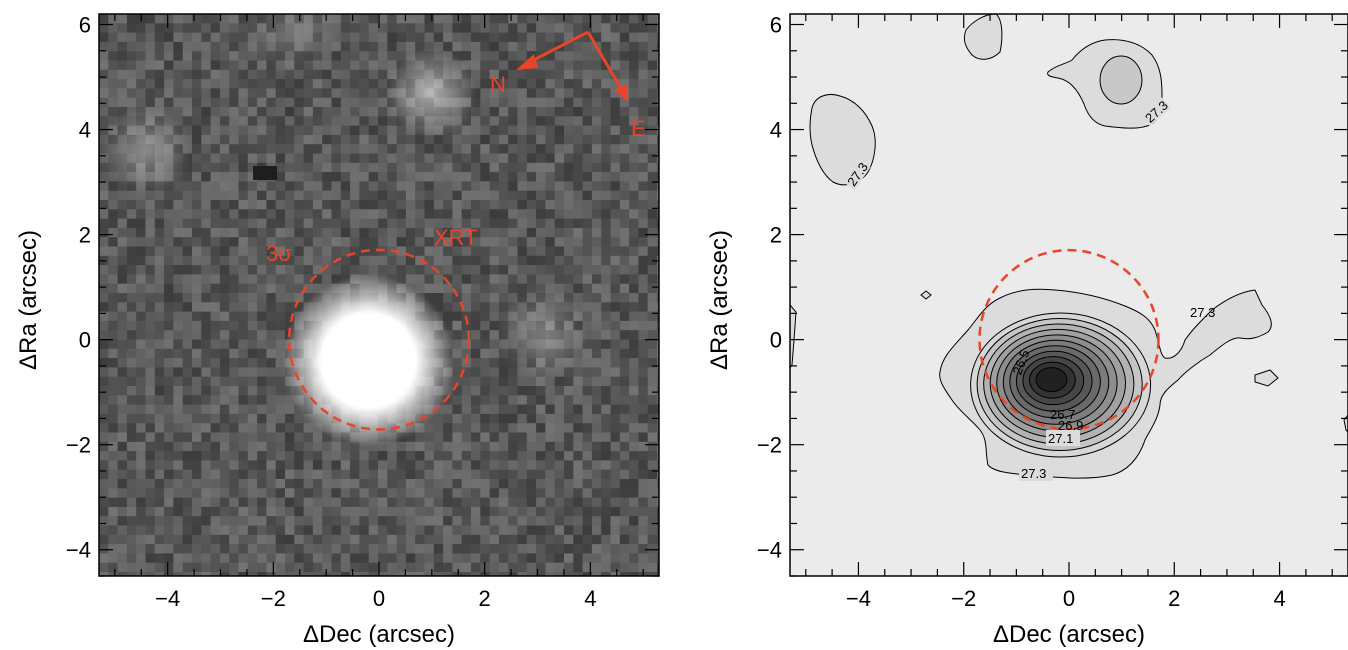  What do you see at coordinates (1069, 634) in the screenshot?
I see `x-axis-label-right: ΔDec (arcsec)` at bounding box center [1069, 634].